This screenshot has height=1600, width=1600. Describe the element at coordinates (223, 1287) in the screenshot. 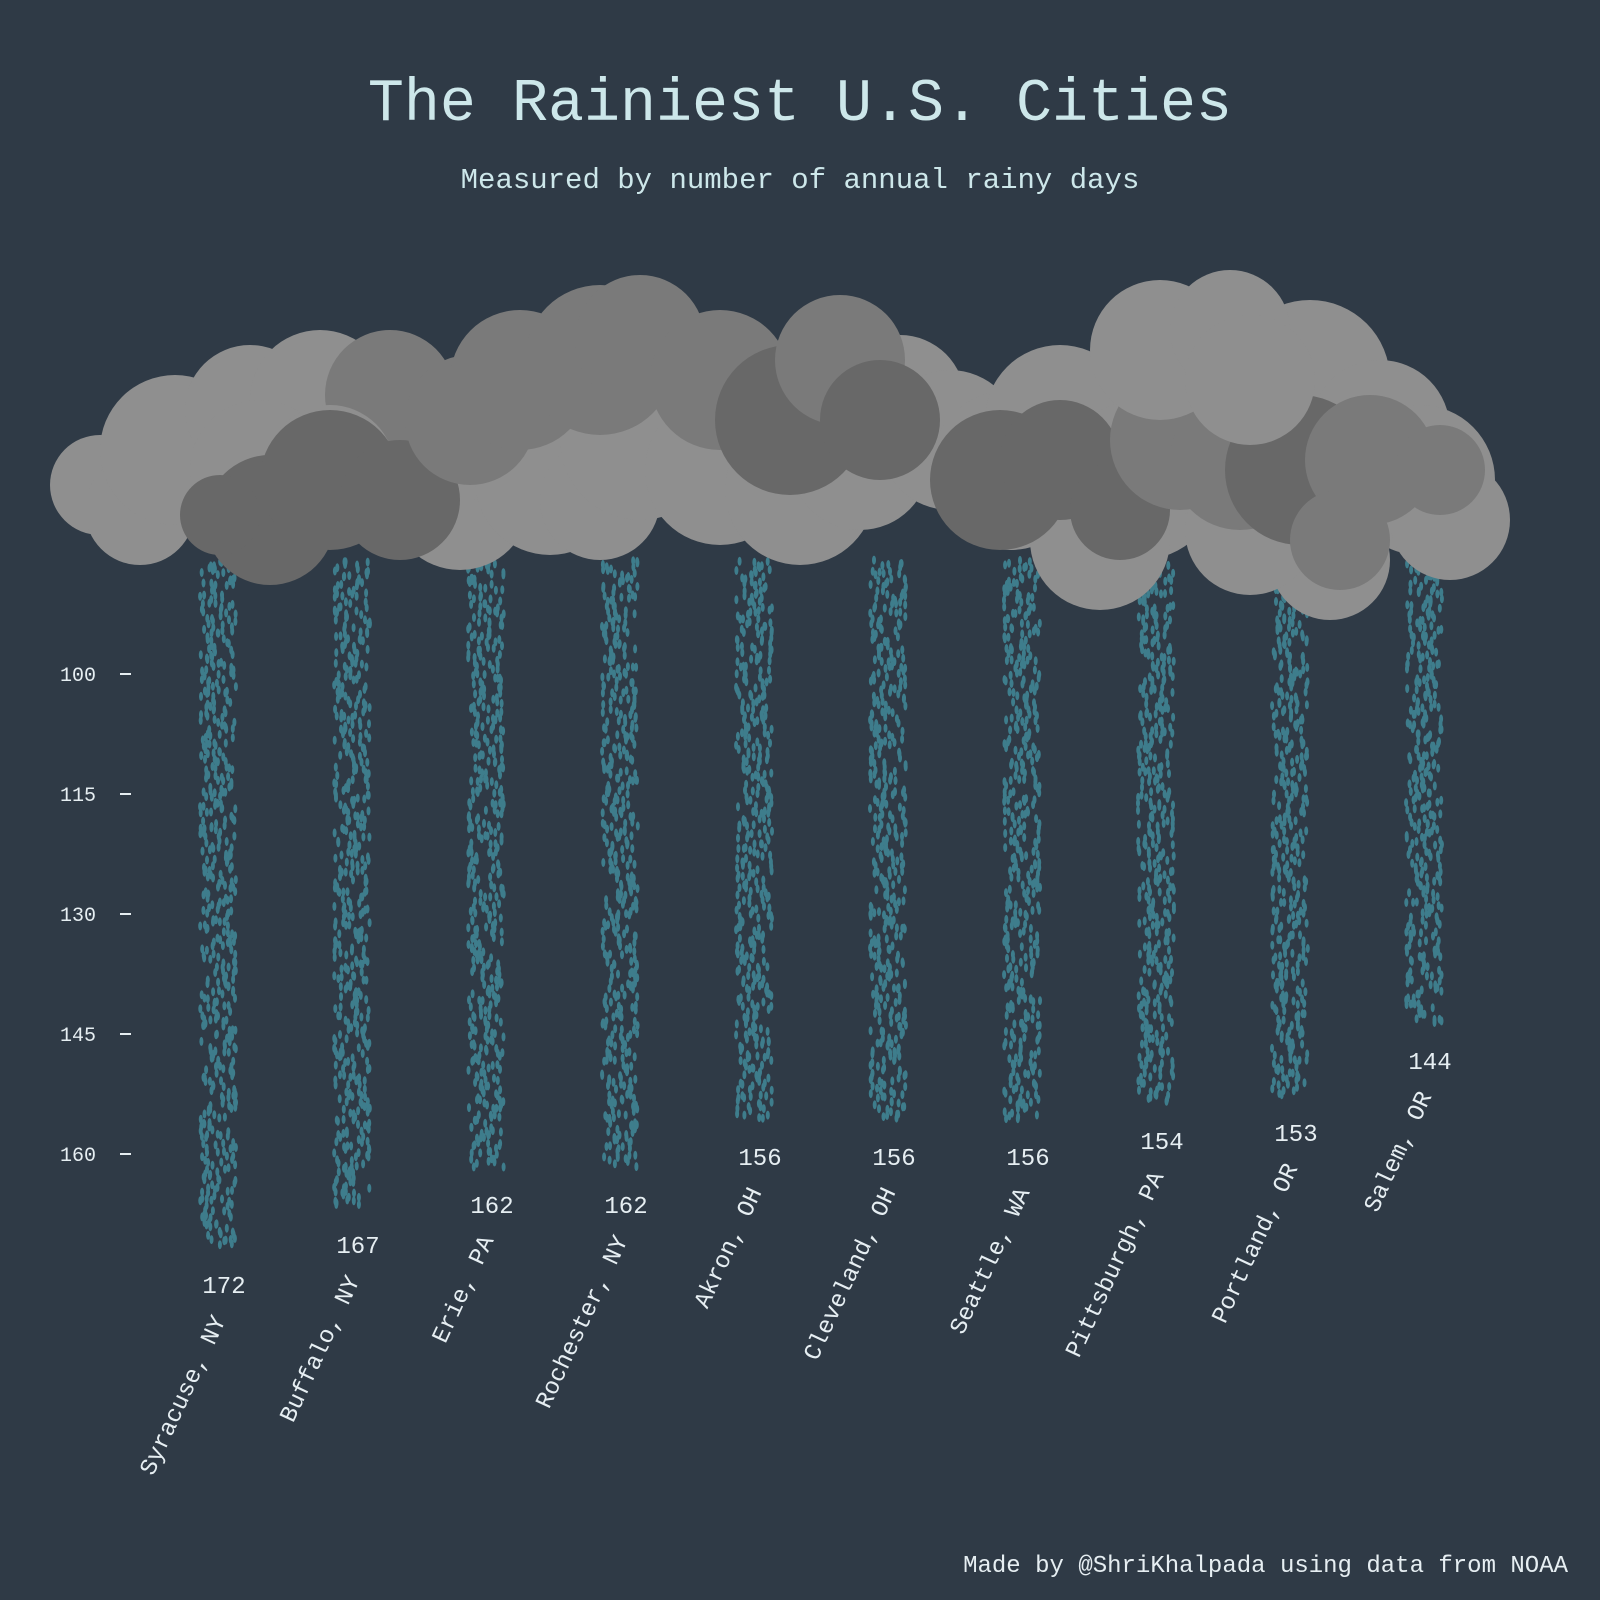

I see `bar-value-label: 172` at that location.